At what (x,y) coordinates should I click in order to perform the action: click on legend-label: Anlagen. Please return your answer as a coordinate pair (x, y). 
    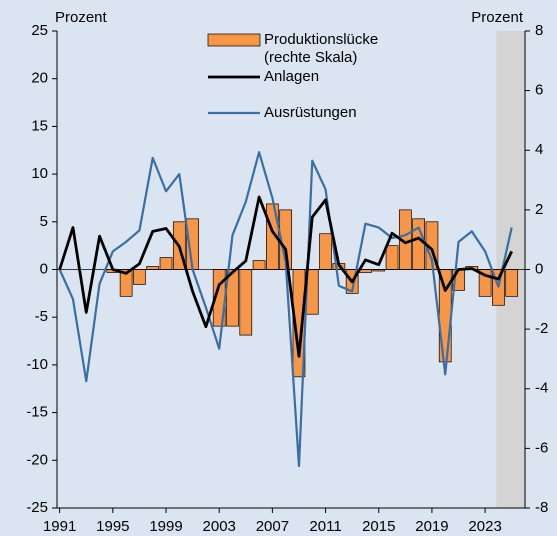
    Looking at the image, I should click on (291, 76).